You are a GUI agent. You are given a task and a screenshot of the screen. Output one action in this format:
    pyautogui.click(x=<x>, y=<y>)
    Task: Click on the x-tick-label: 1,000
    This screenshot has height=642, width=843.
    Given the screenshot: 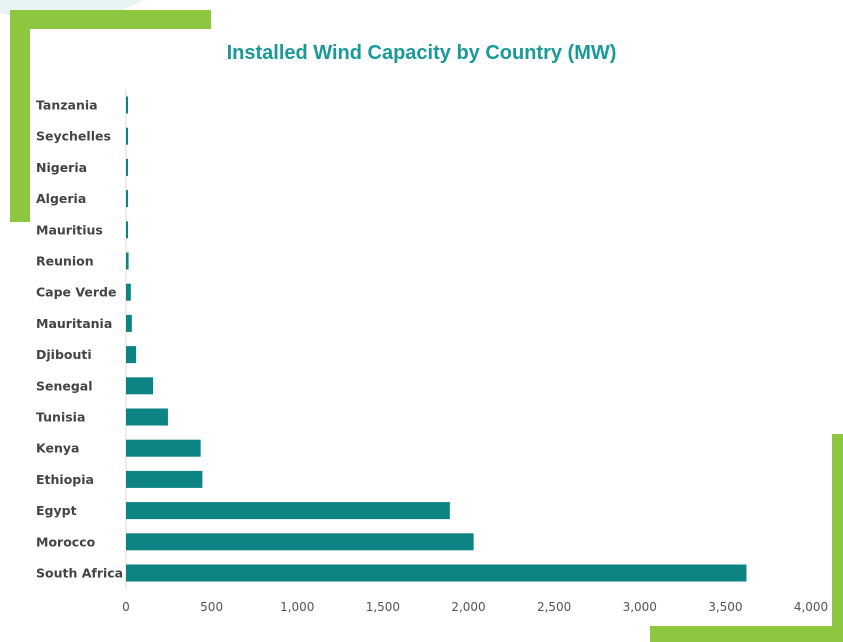 What is the action you would take?
    pyautogui.click(x=297, y=607)
    